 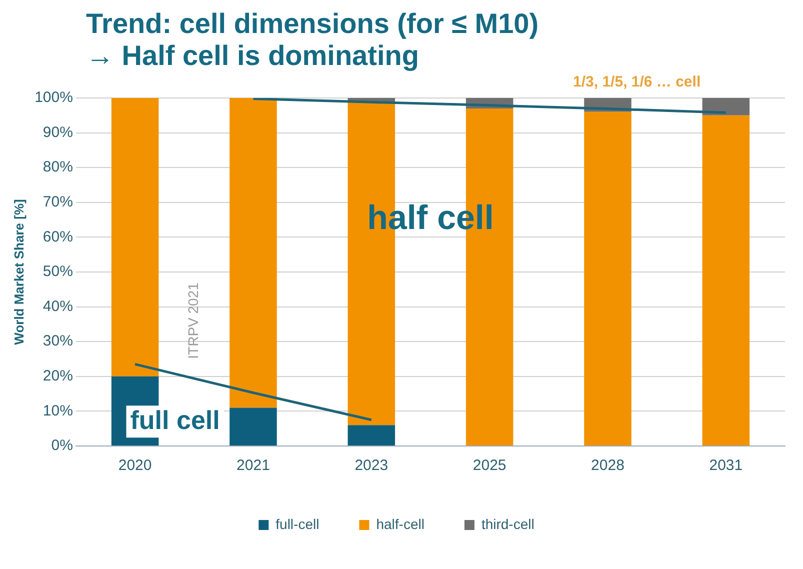 What do you see at coordinates (637, 81) in the screenshot?
I see `text: 1/3, 1/5, 1/6 … cell` at bounding box center [637, 81].